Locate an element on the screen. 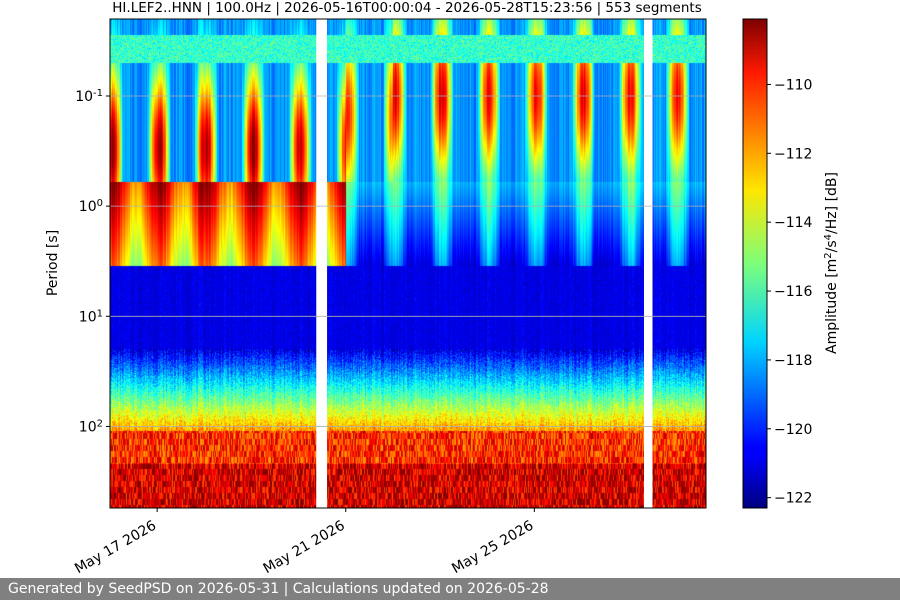 This screenshot has width=900, height=600. colorbar-tick-label: −112 is located at coordinates (793, 154).